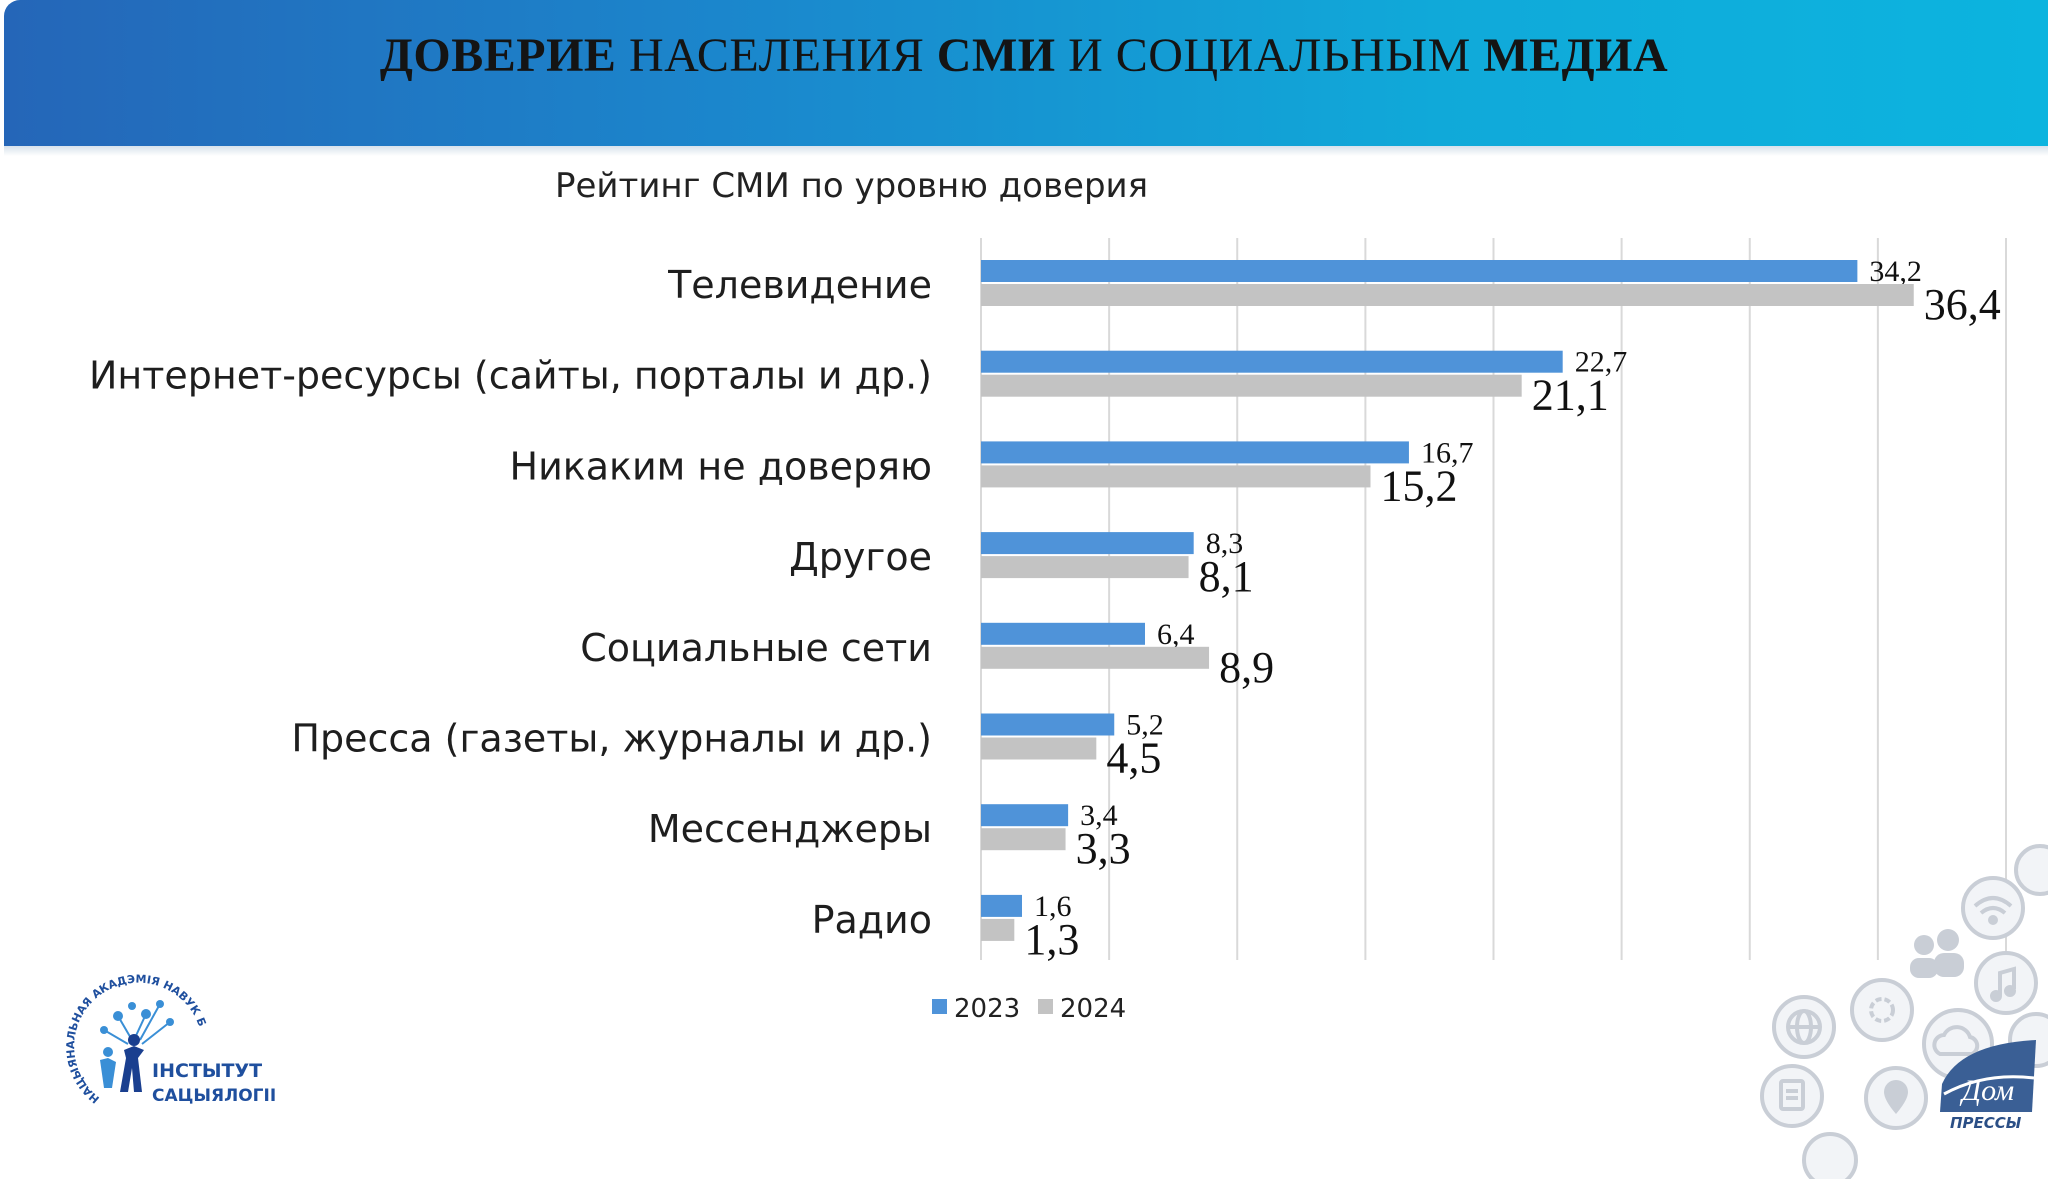  What do you see at coordinates (1601, 362) in the screenshot?
I see `data-label-2023: 22,7` at bounding box center [1601, 362].